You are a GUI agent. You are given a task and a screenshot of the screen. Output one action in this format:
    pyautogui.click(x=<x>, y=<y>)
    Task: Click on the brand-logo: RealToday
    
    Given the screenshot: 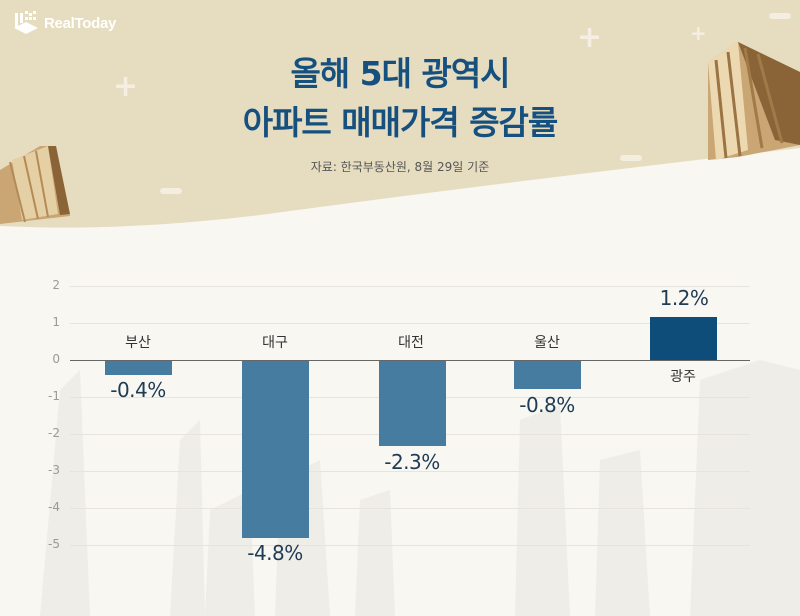 What is the action you would take?
    pyautogui.click(x=64, y=23)
    